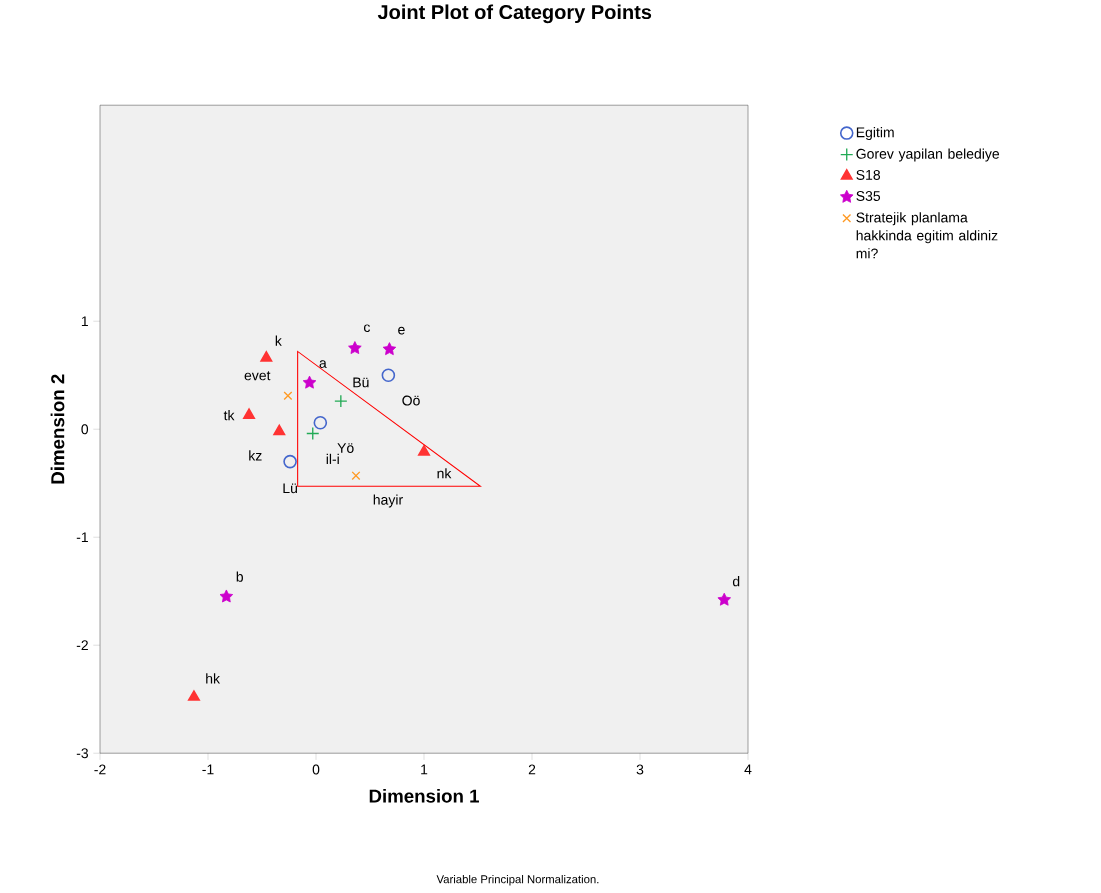  Describe the element at coordinates (345, 448) in the screenshot. I see `annotation: Yö` at that location.